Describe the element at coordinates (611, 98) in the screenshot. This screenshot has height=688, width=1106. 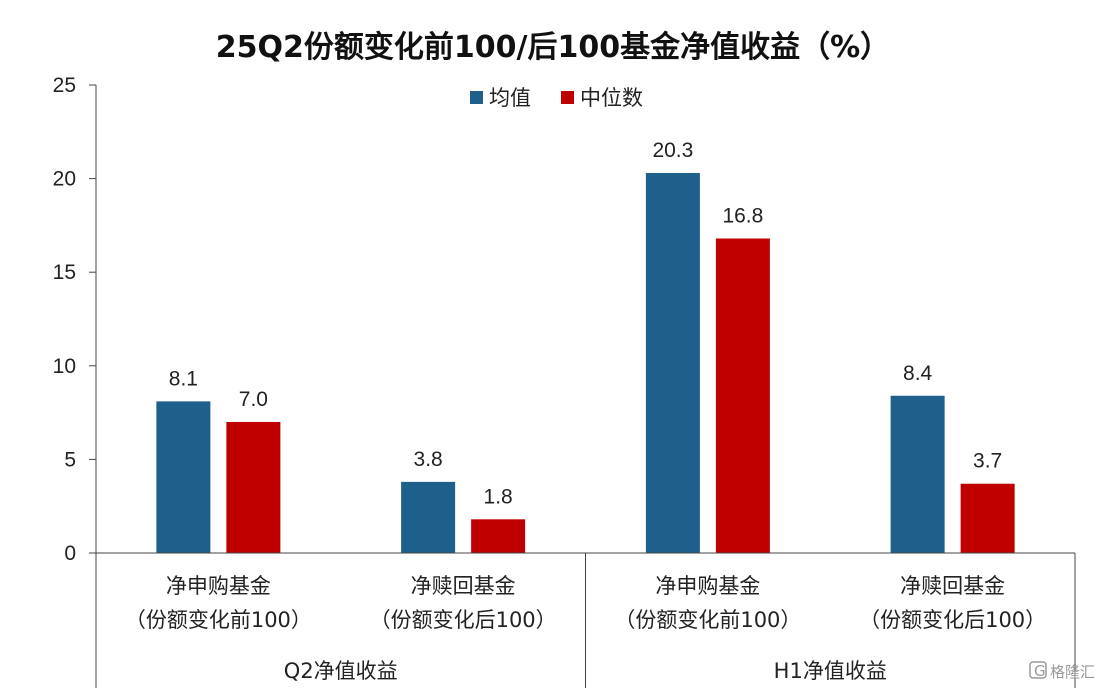
I see `legend-label: 中位数` at that location.